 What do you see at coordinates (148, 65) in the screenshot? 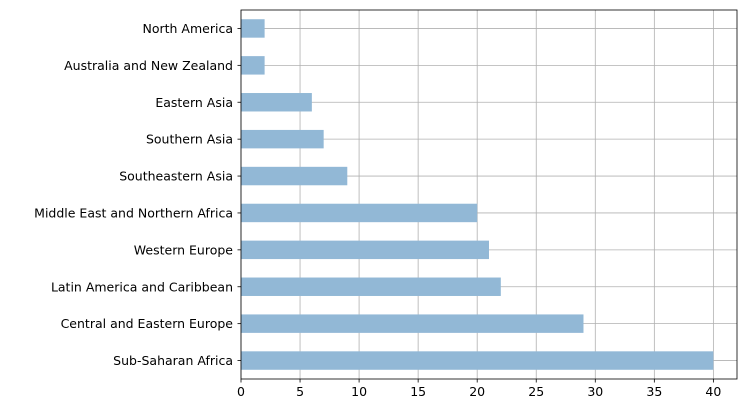
I see `y-tick-label: Australia and New Zealand` at bounding box center [148, 65].